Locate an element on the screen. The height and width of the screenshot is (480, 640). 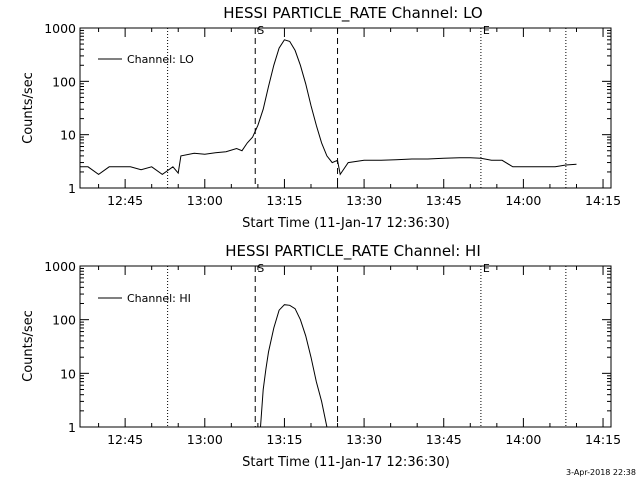
series-line is located at coordinates (294, 366).